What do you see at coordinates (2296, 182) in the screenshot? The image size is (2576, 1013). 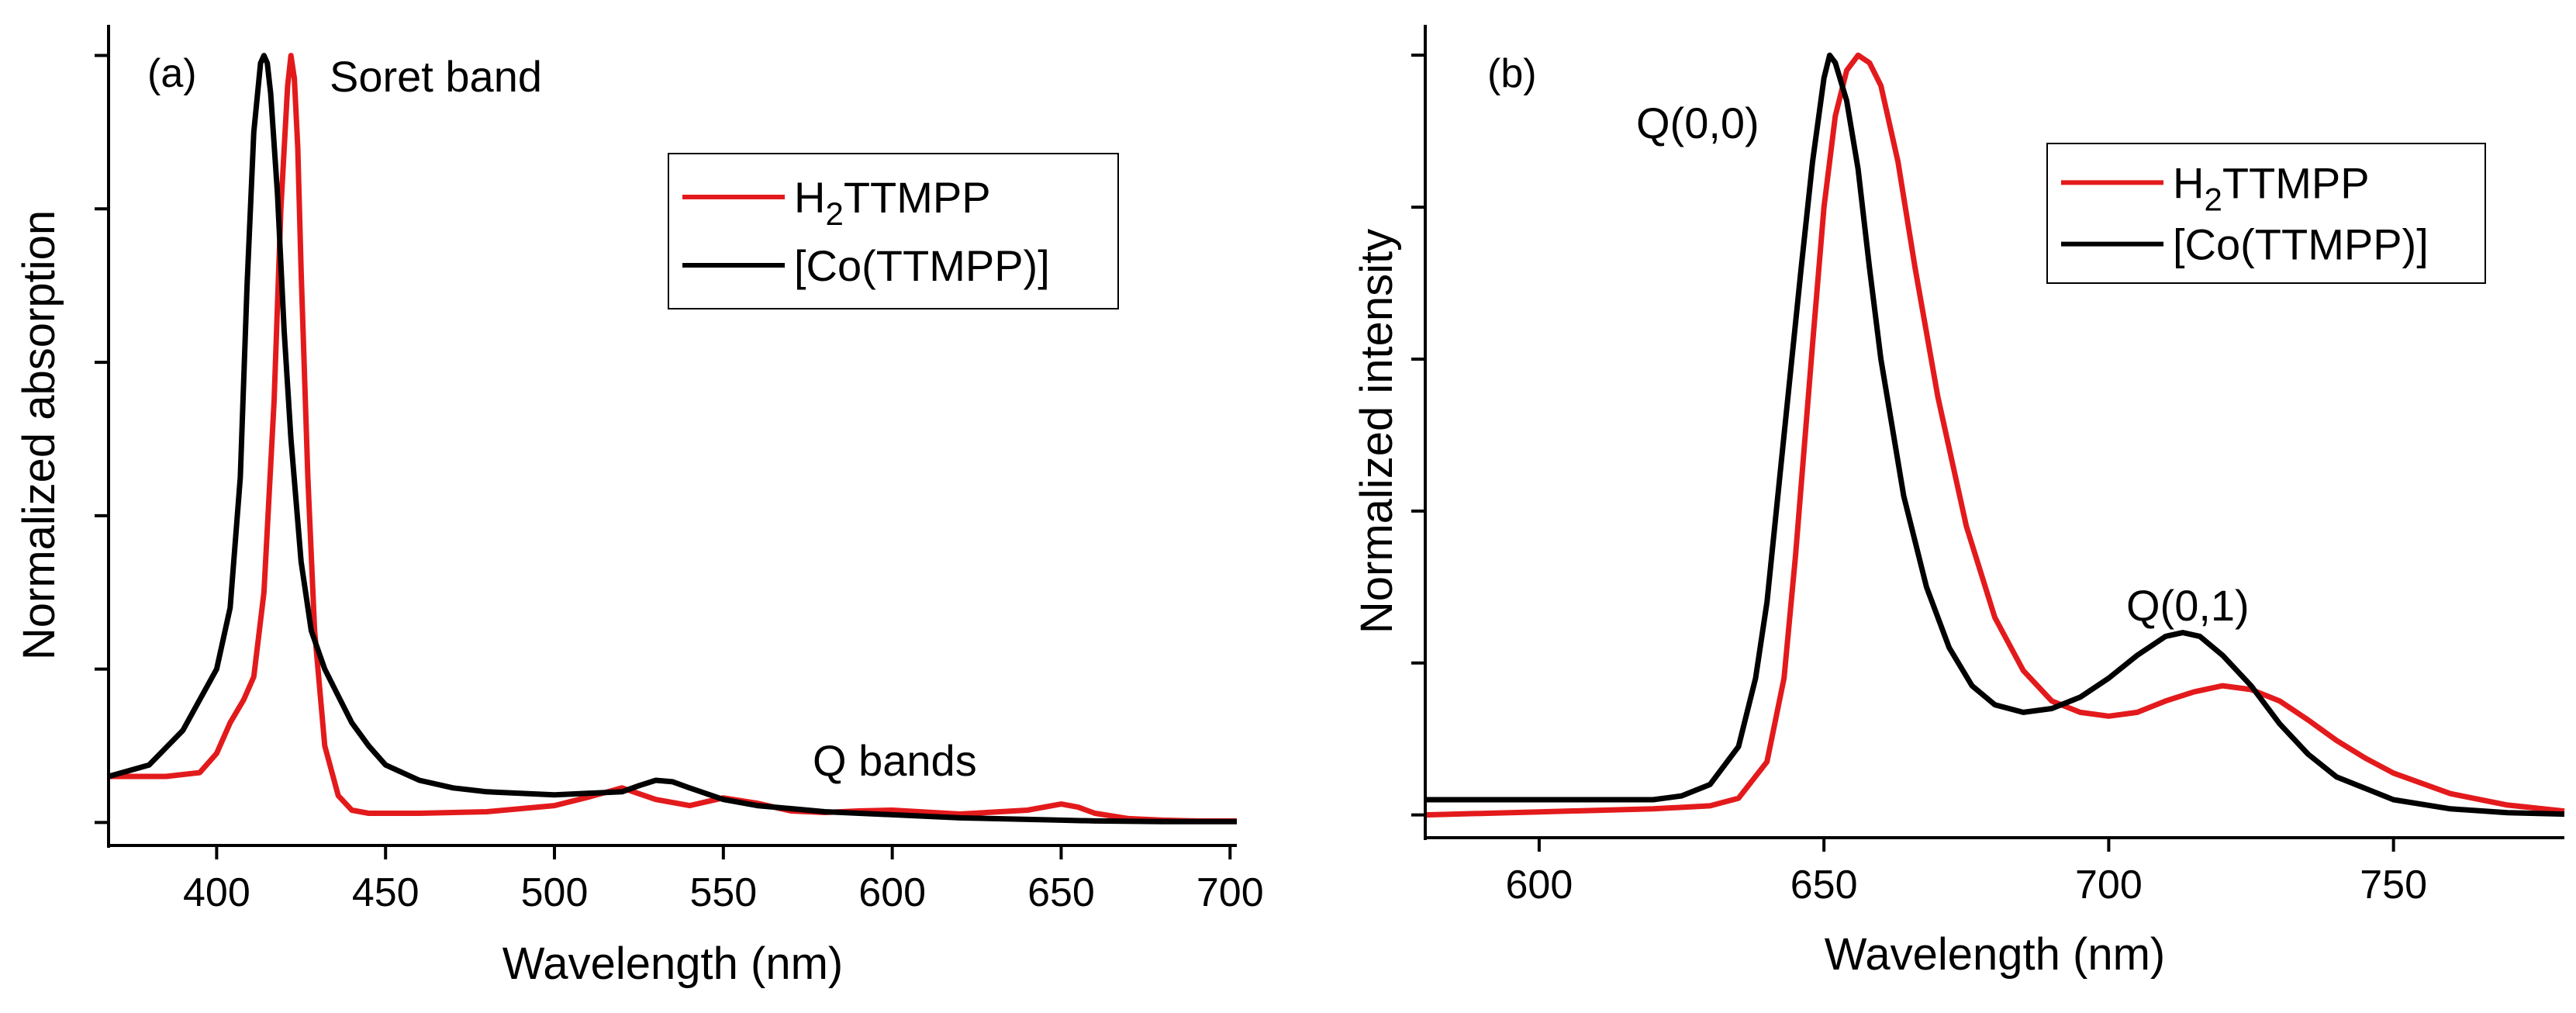 I see `panel-b-legend-label-rest: TTMPP` at bounding box center [2296, 182].